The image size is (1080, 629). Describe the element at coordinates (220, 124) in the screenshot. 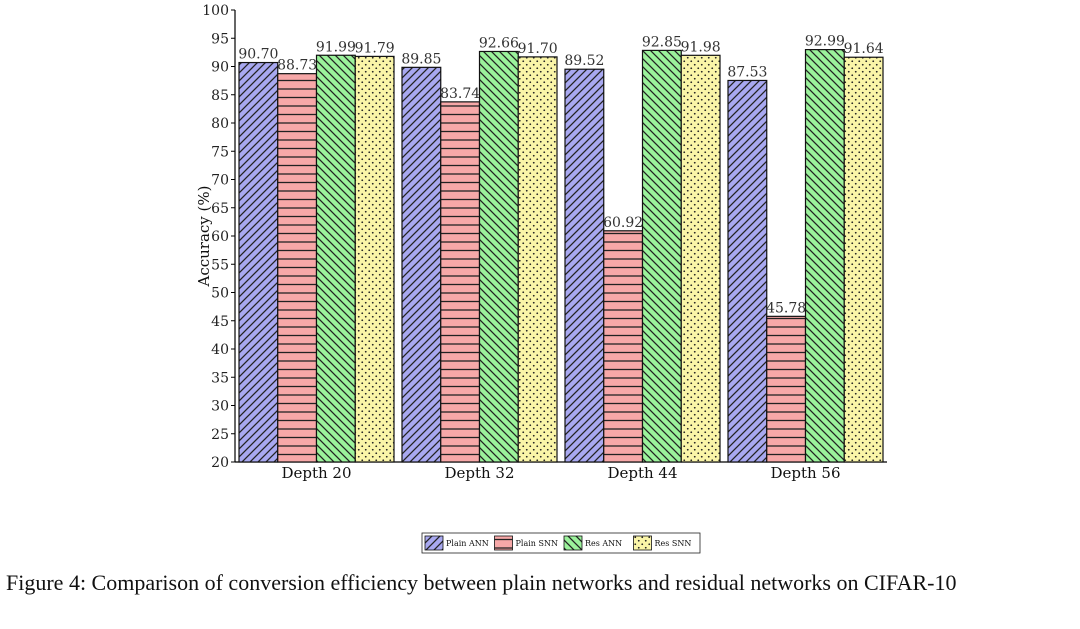

I see `y-tick-label: 80` at that location.